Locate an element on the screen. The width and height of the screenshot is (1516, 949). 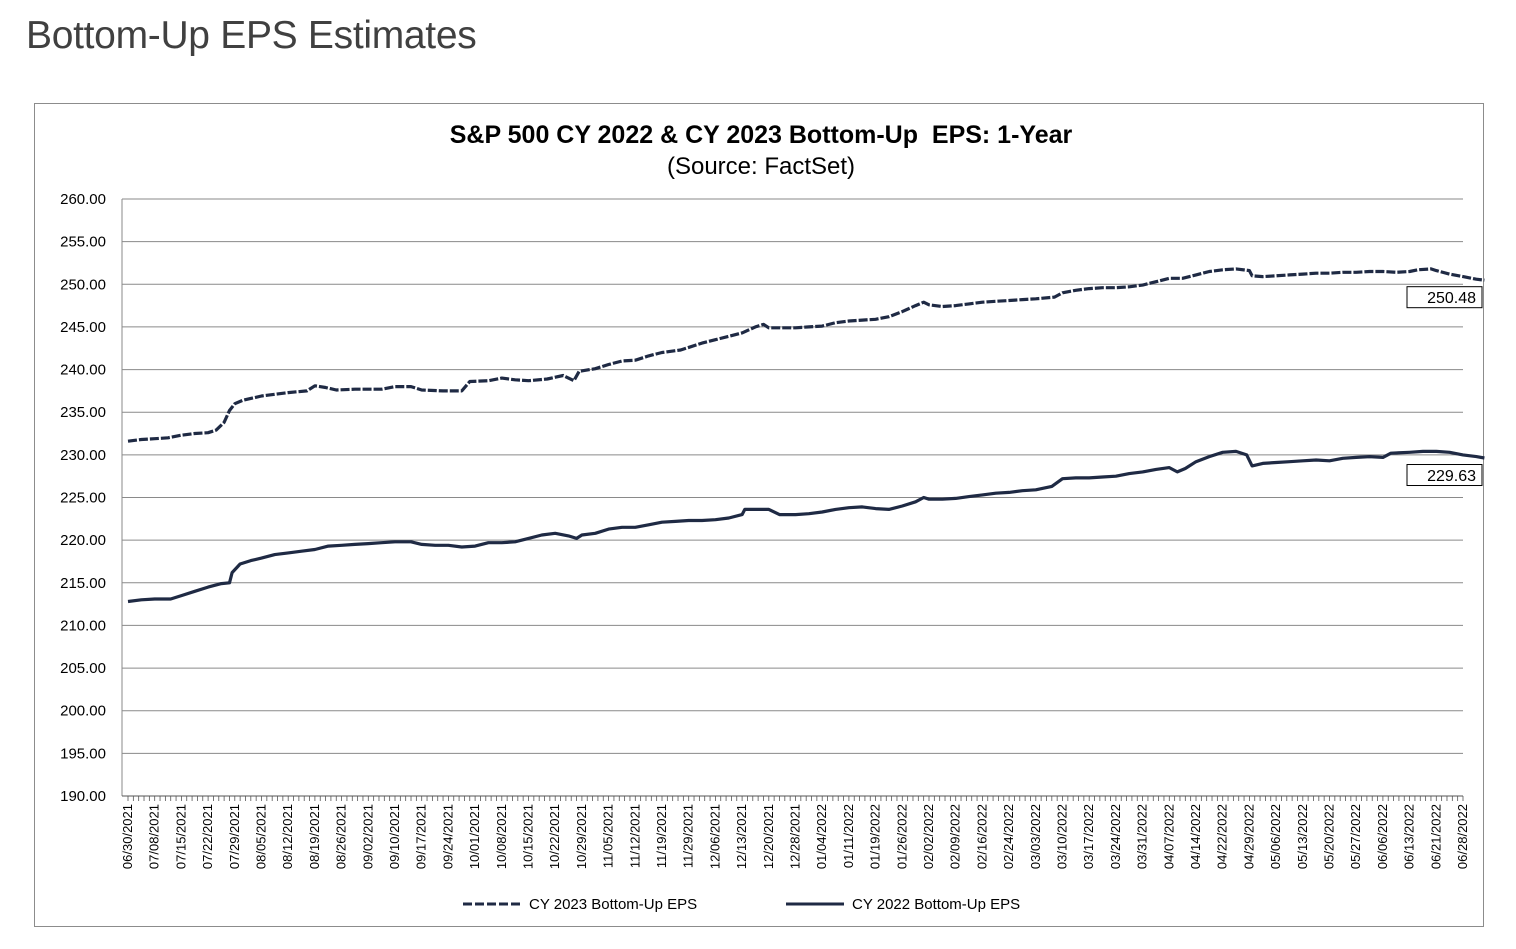
y-tick-label: 255.00 is located at coordinates (83, 242).